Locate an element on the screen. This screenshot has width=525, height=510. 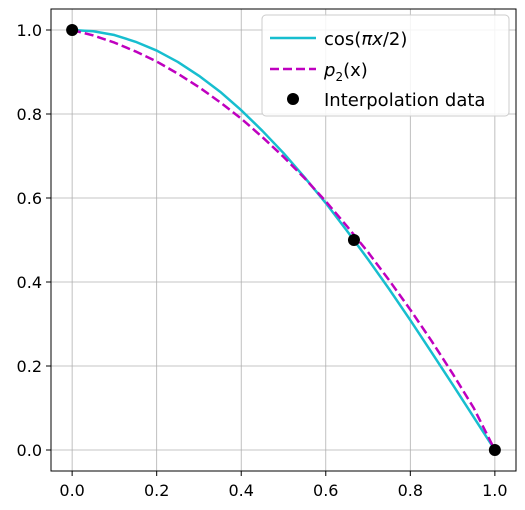
x-tick-label: 0.2 is located at coordinates (156, 490).